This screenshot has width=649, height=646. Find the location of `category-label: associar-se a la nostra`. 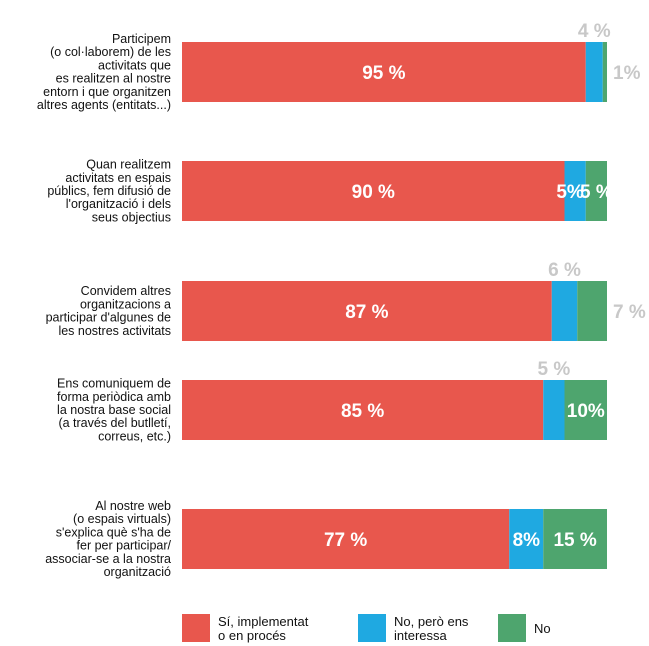

category-label: associar-se a la nostra is located at coordinates (108, 559).